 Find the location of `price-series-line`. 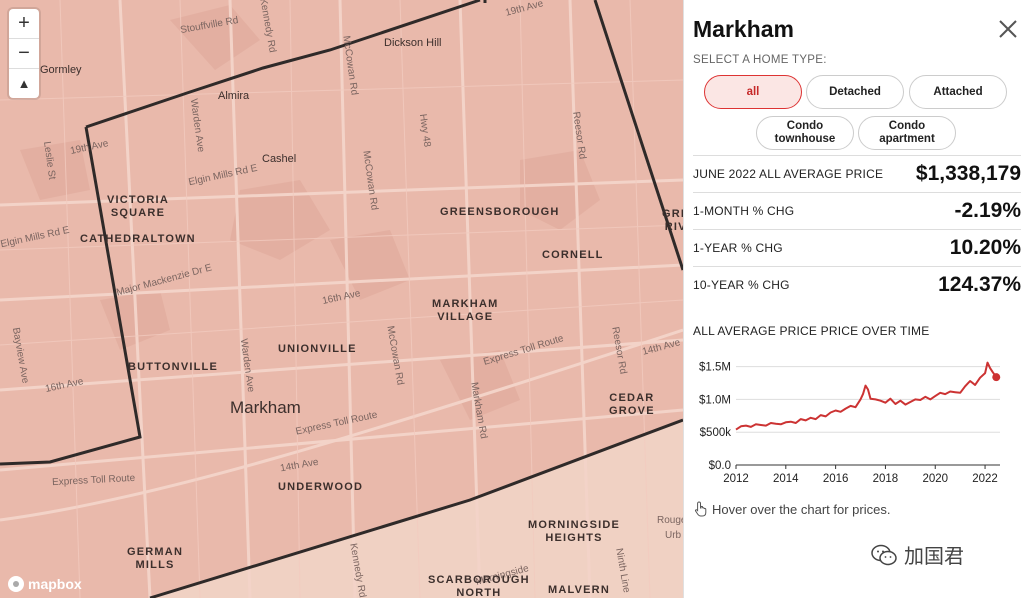

price-series-line is located at coordinates (866, 396).